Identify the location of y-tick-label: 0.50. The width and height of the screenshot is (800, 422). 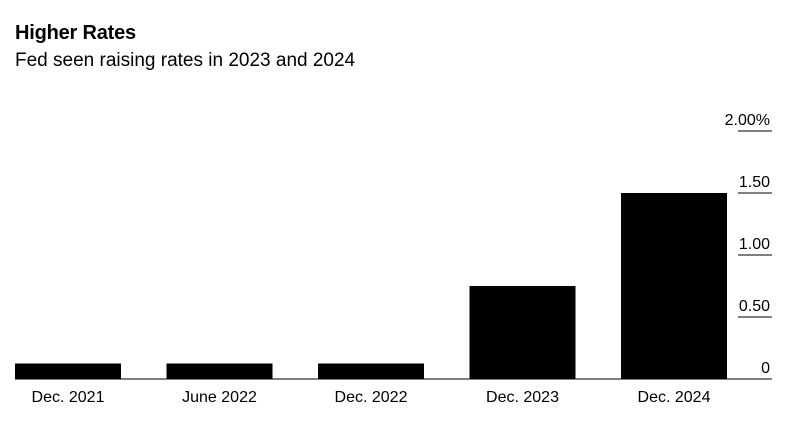
(754, 306).